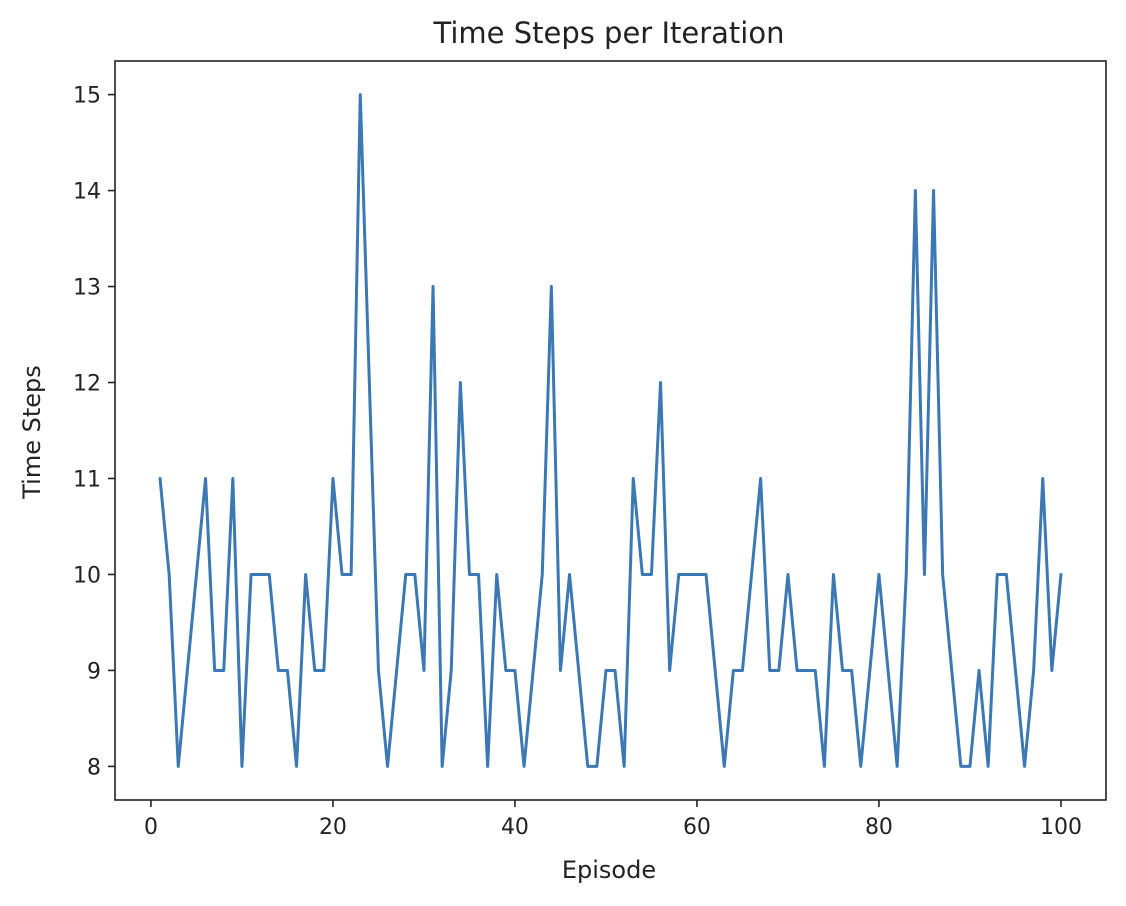 Image resolution: width=1126 pixels, height=906 pixels. What do you see at coordinates (609, 870) in the screenshot?
I see `x-axis-label: Episode` at bounding box center [609, 870].